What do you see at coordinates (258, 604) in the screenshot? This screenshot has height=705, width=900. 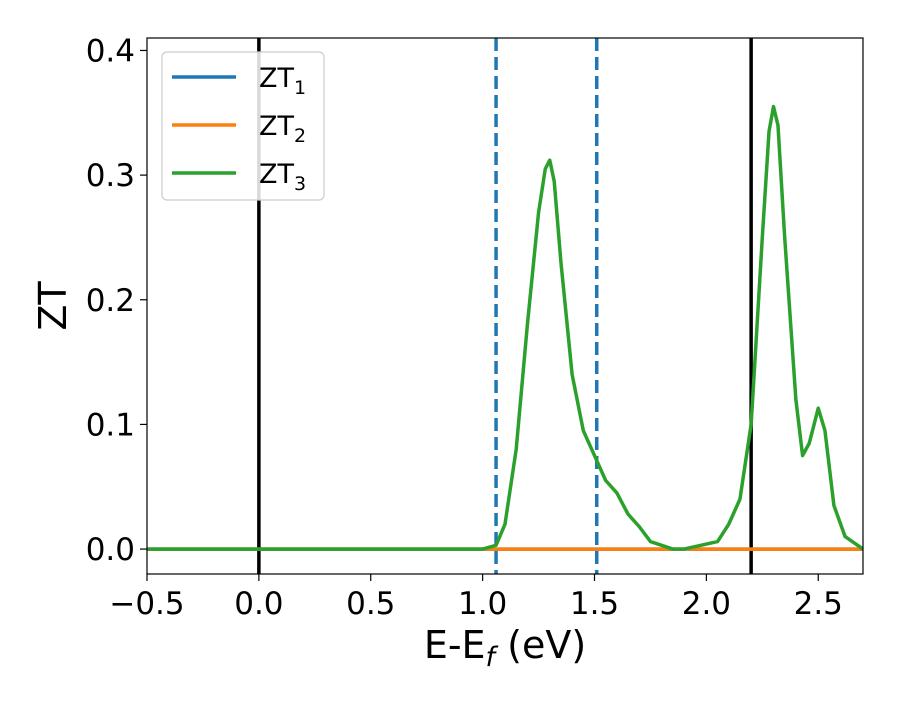 I see `x-tick-label-1: 0.0` at bounding box center [258, 604].